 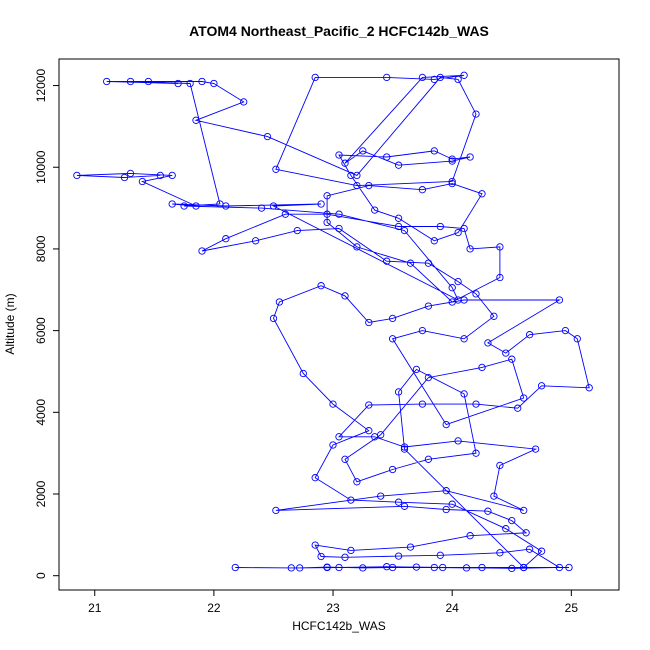 What do you see at coordinates (41, 412) in the screenshot?
I see `y-tick-label: 4000` at bounding box center [41, 412].